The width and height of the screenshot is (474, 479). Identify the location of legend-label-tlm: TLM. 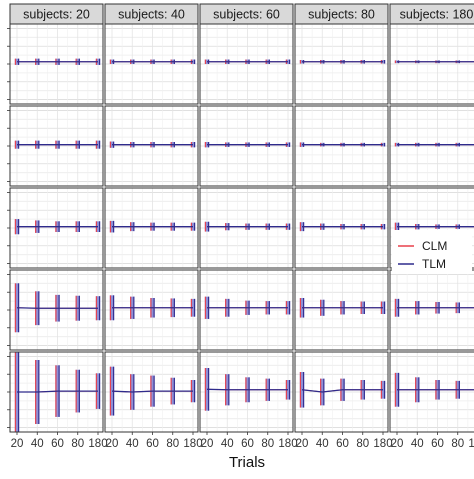
(434, 264).